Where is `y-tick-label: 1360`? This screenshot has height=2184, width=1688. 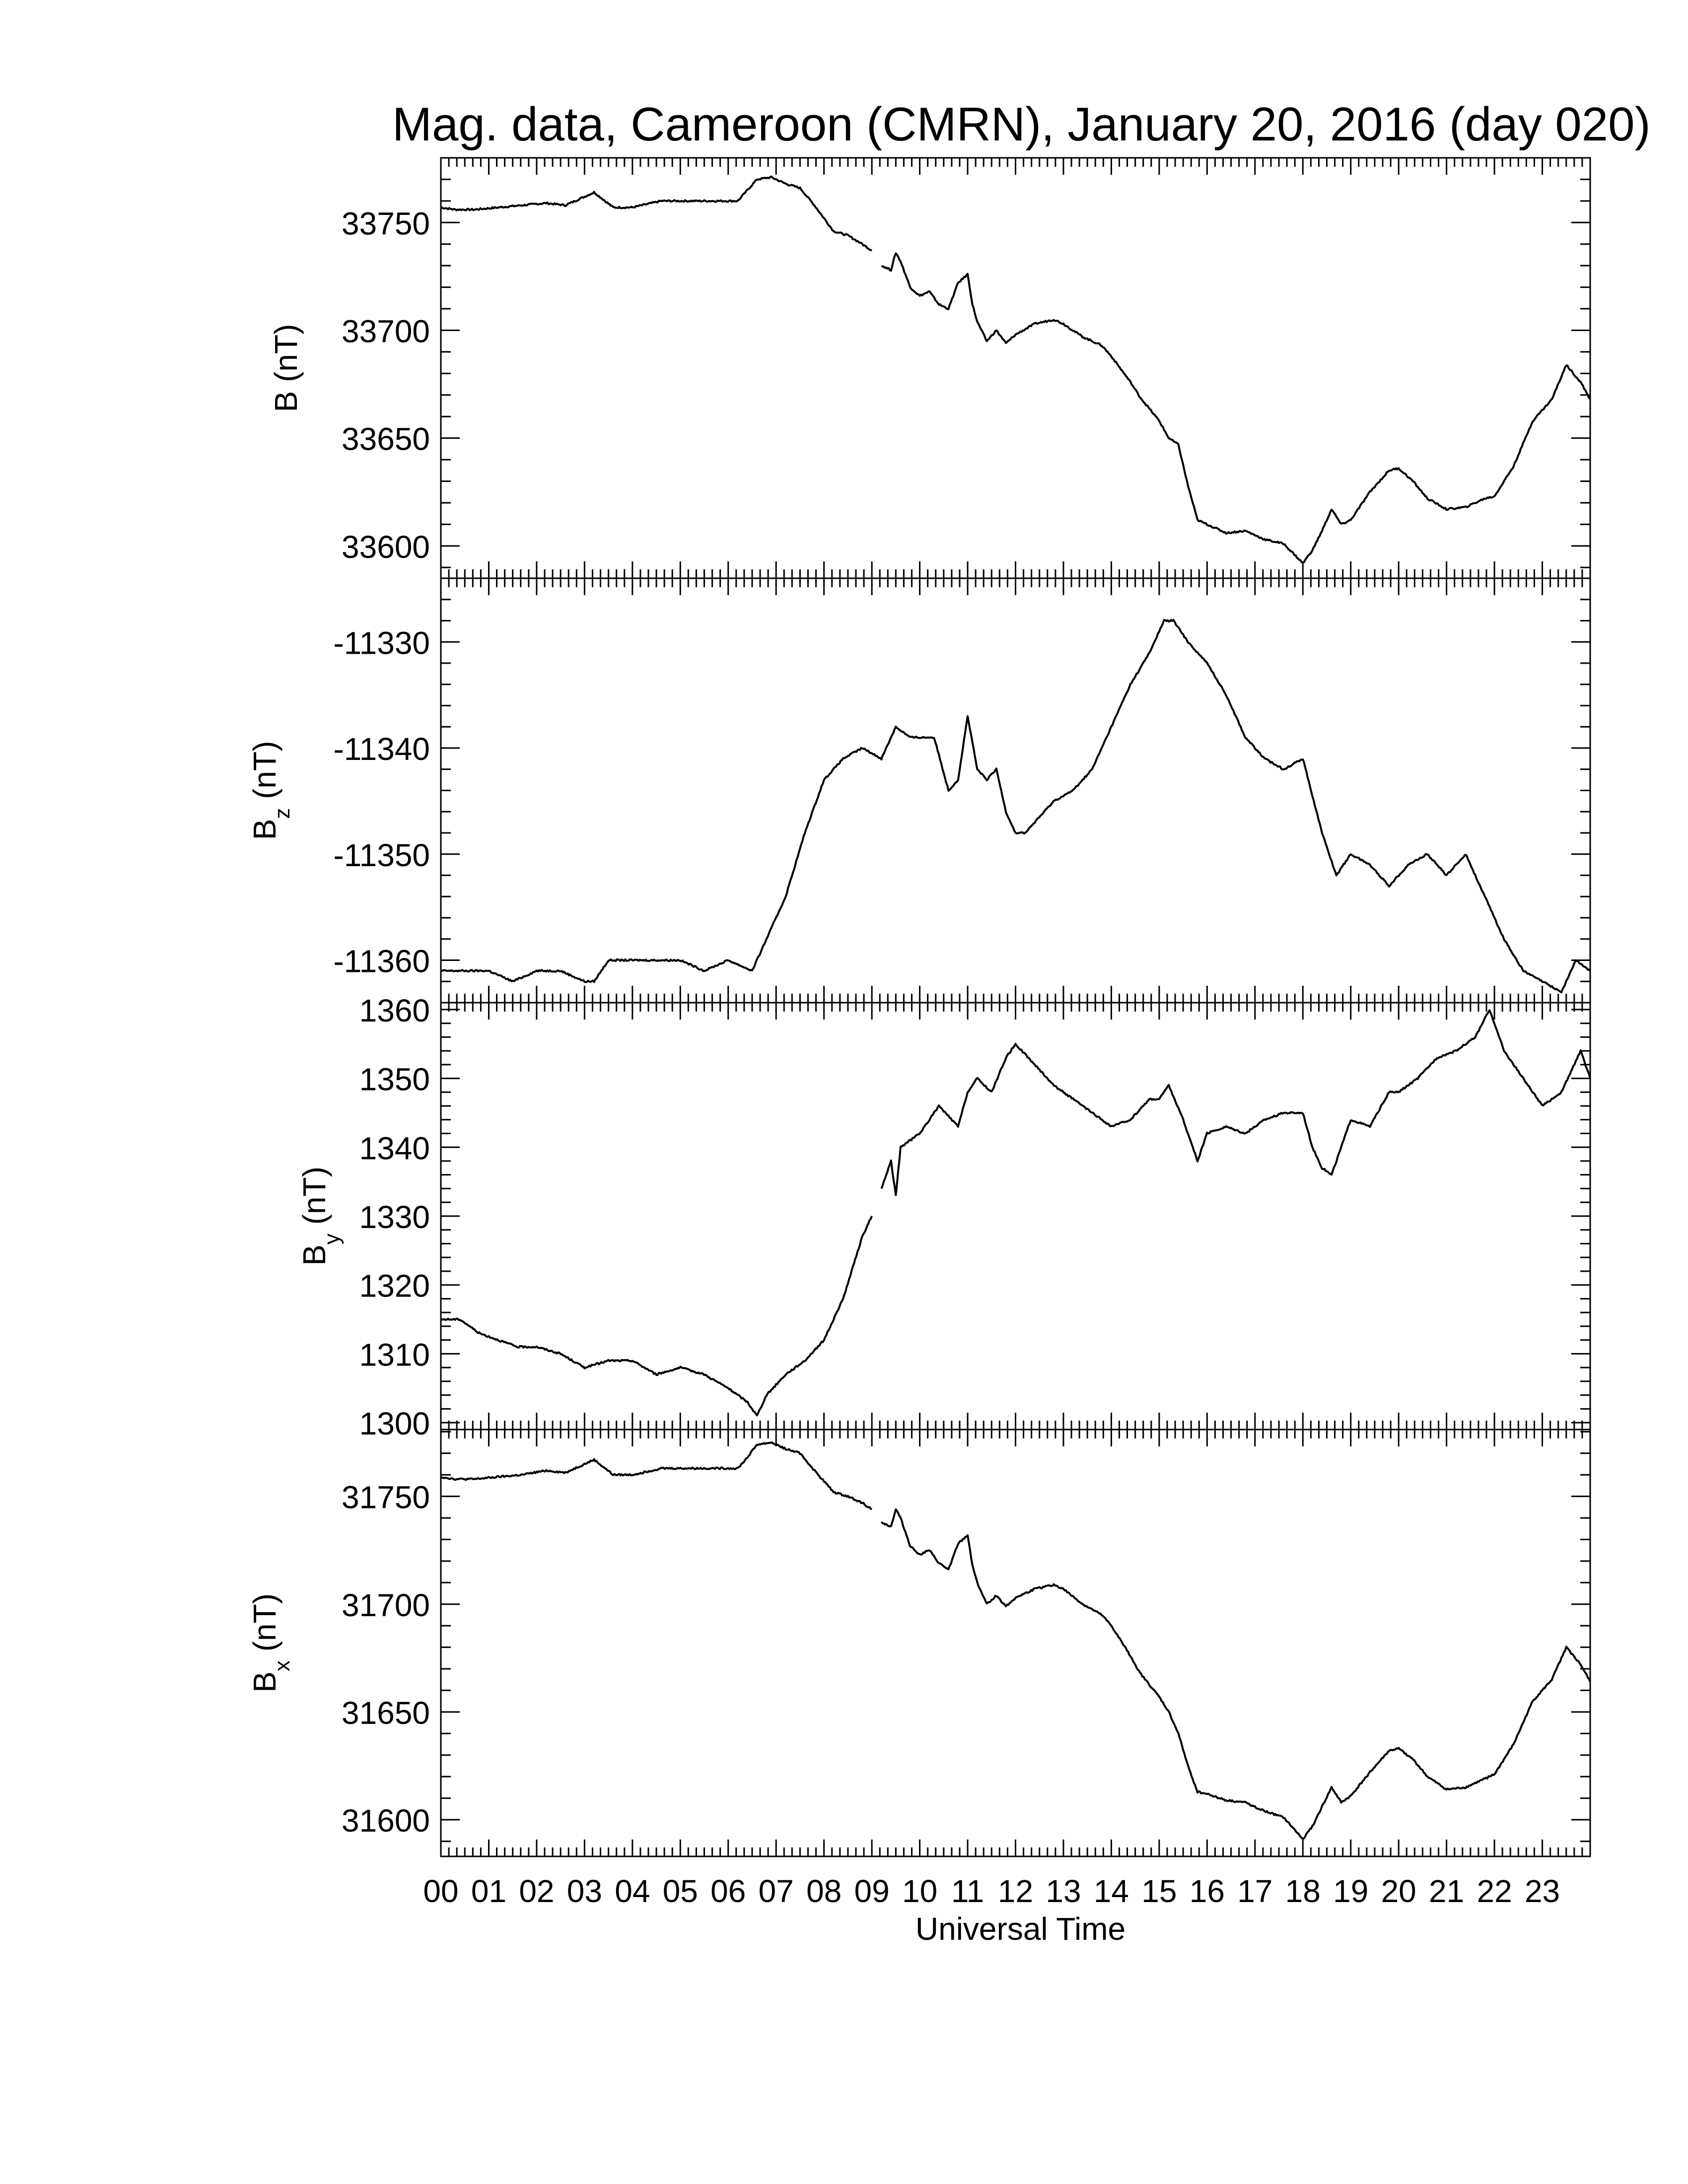 y-tick-label: 1360 is located at coordinates (394, 1010).